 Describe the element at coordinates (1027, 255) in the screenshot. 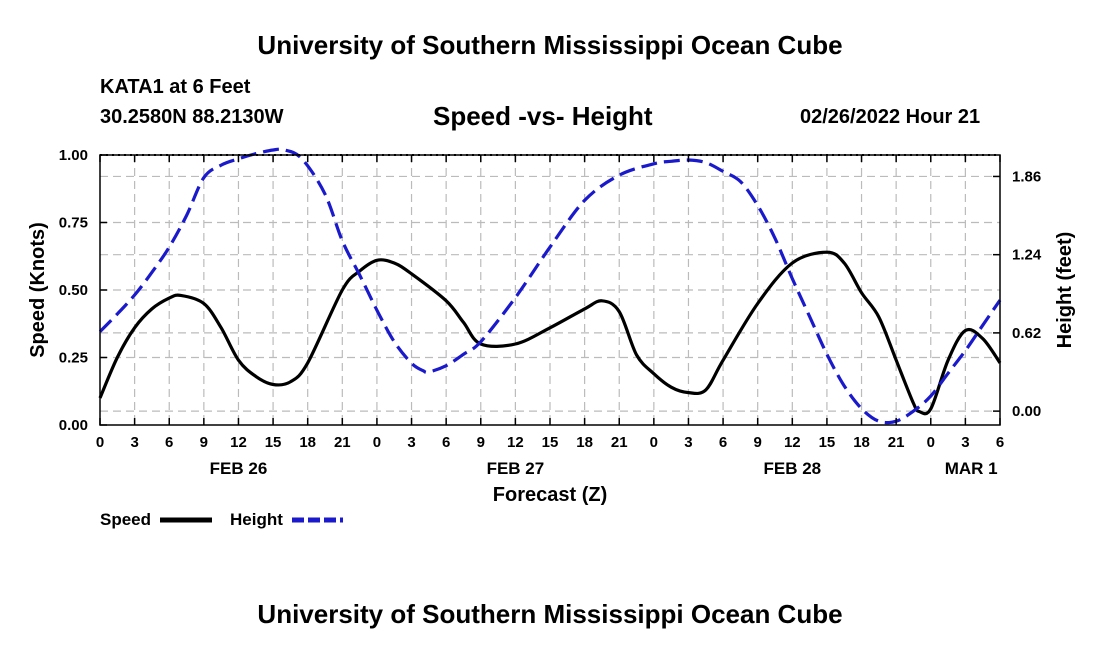

I see `y2-tick-label: 1.24` at that location.